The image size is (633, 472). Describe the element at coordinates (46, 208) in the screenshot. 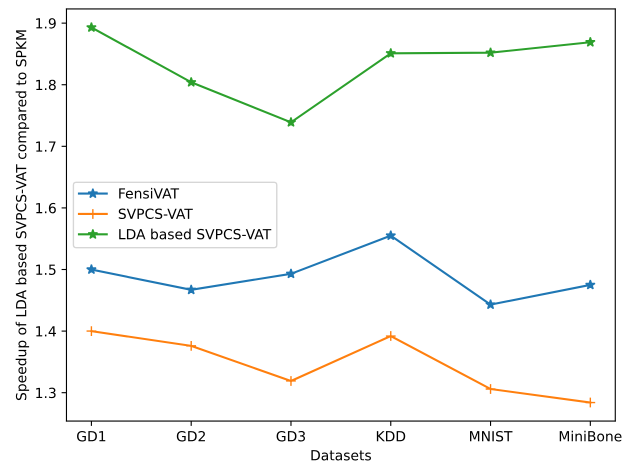

I see `y-tick-label: 1.6` at that location.